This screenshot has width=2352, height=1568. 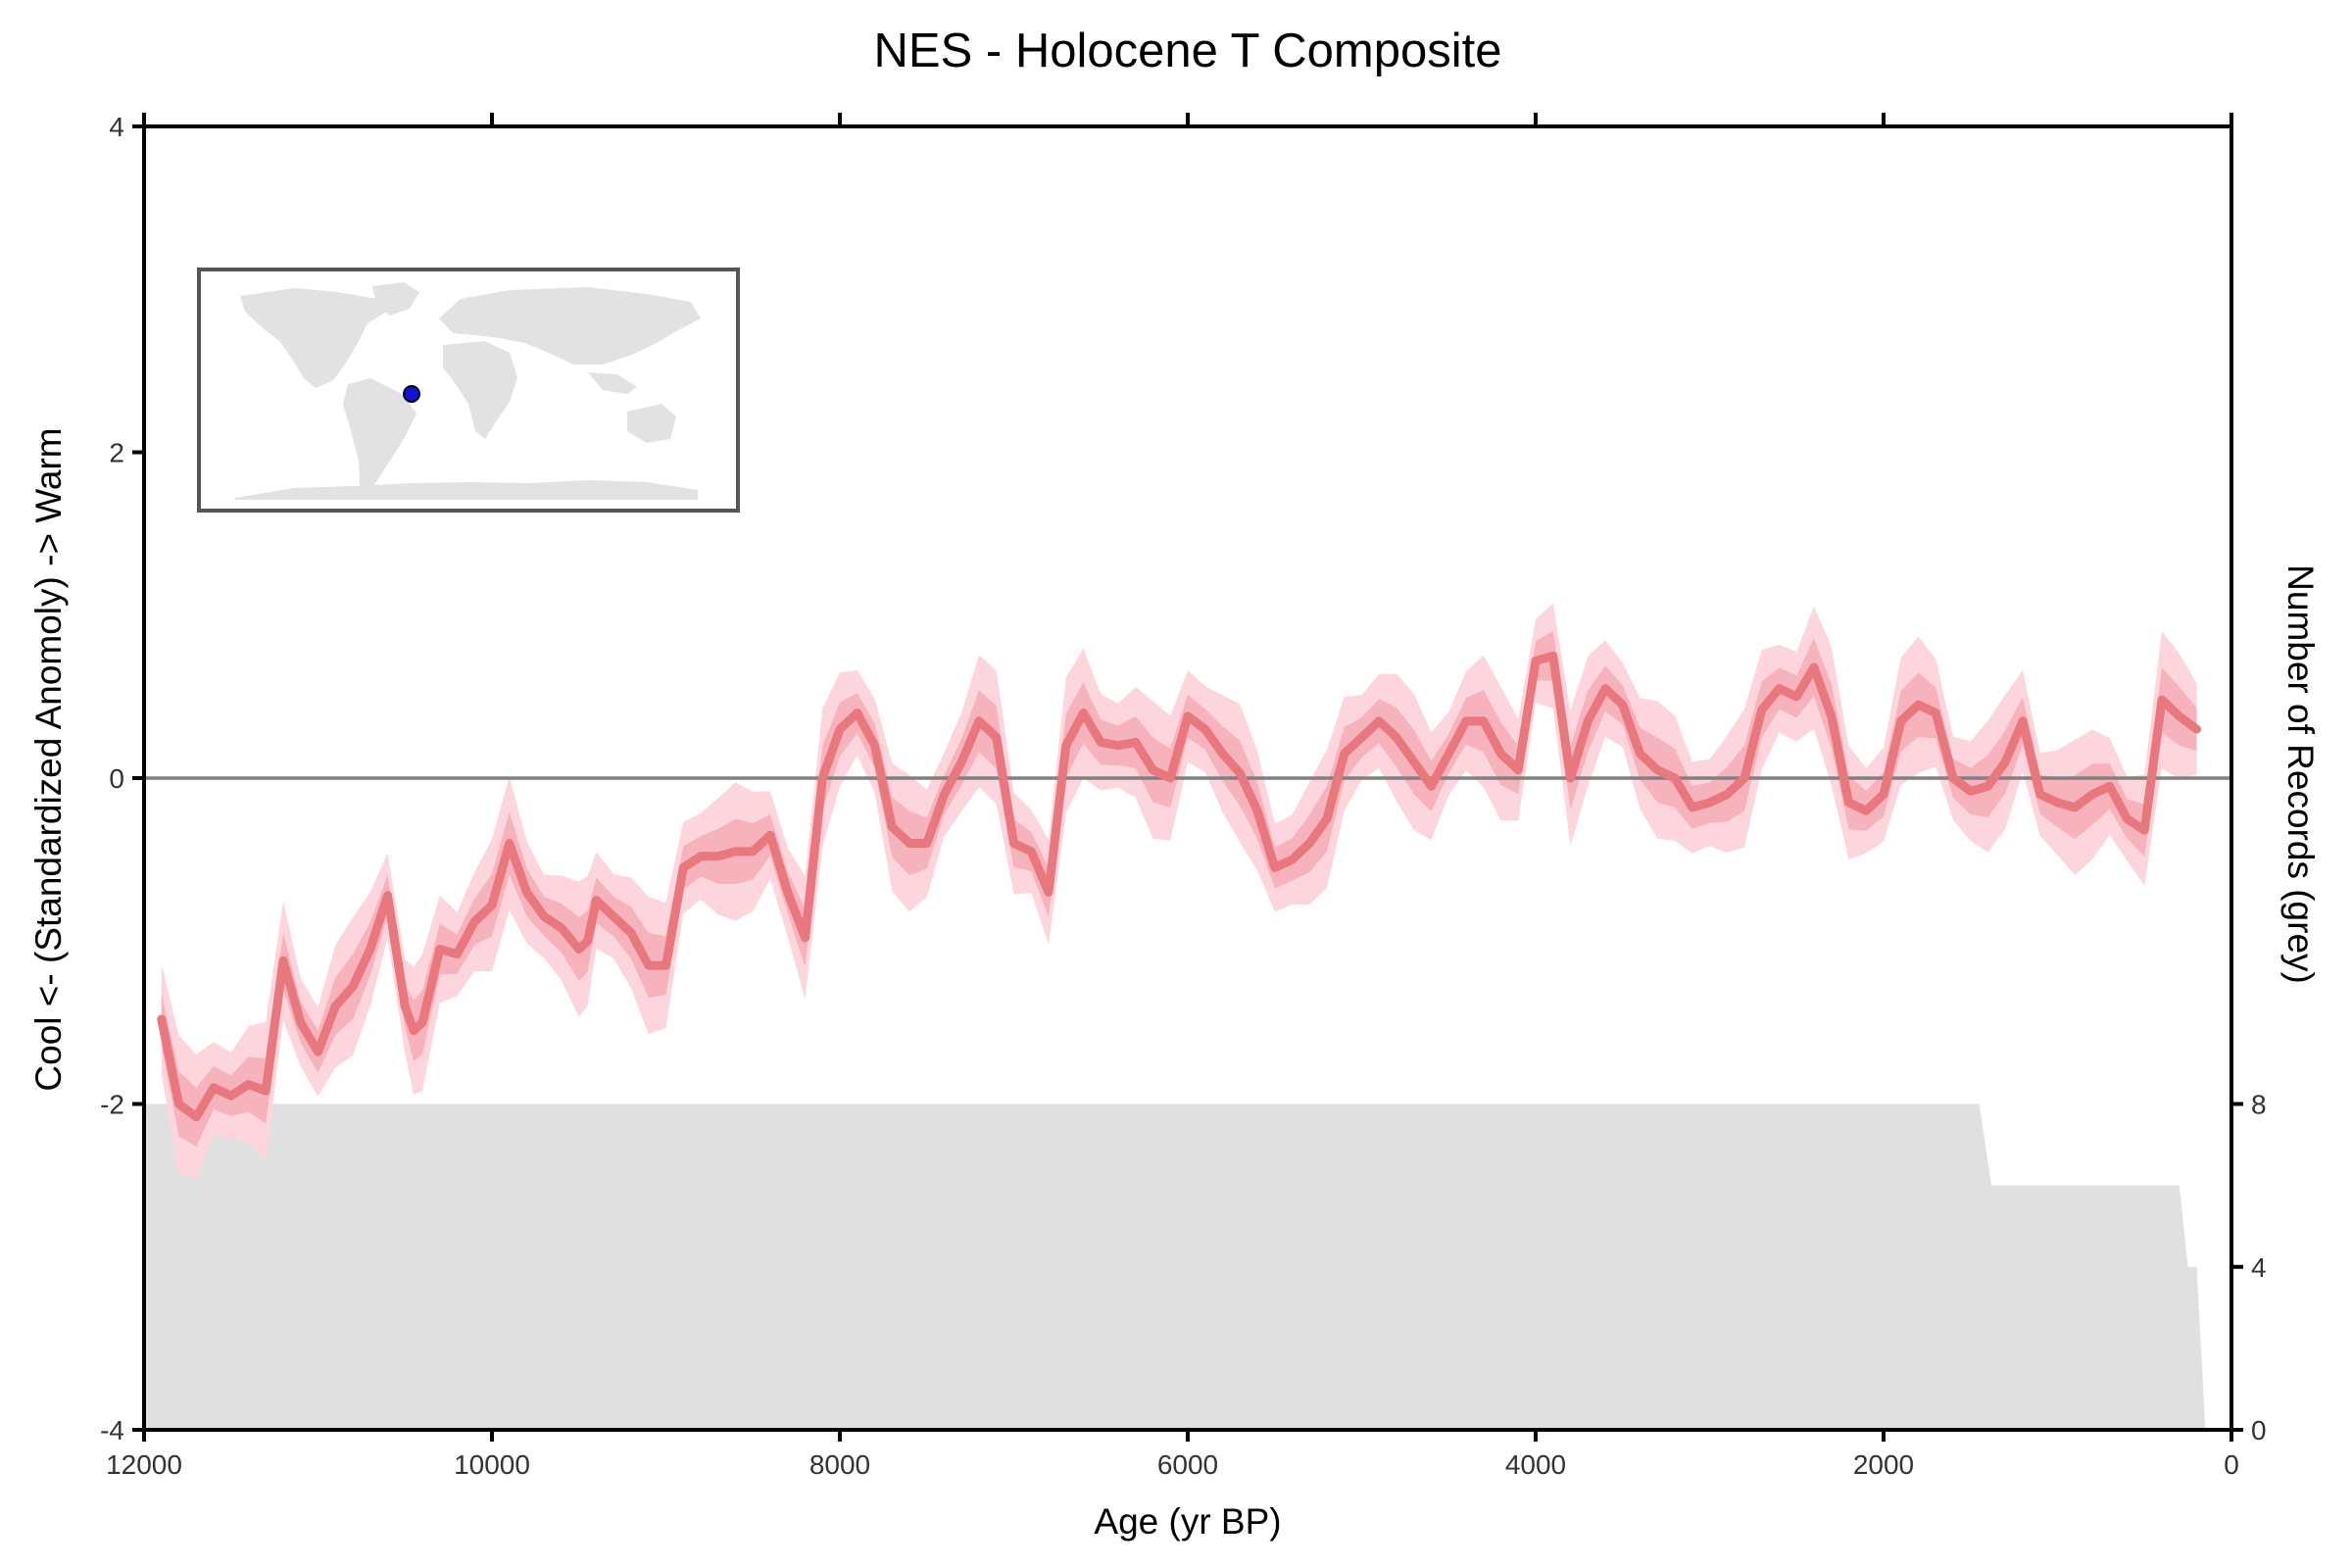 I want to click on map-greenland, so click(x=395, y=299).